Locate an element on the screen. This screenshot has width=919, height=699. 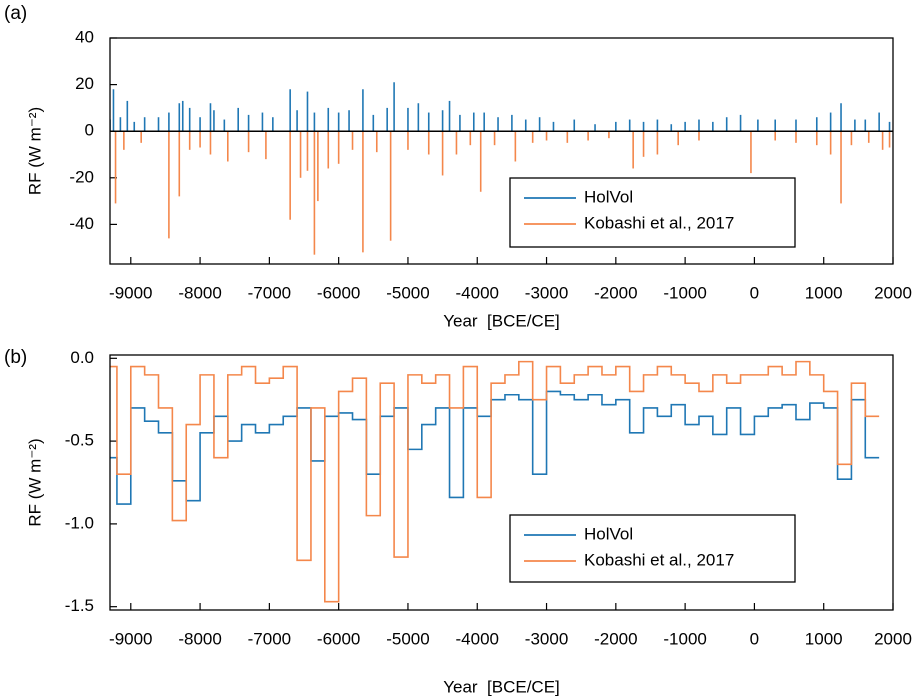
y-tick-label: -0.5 is located at coordinates (79, 440).